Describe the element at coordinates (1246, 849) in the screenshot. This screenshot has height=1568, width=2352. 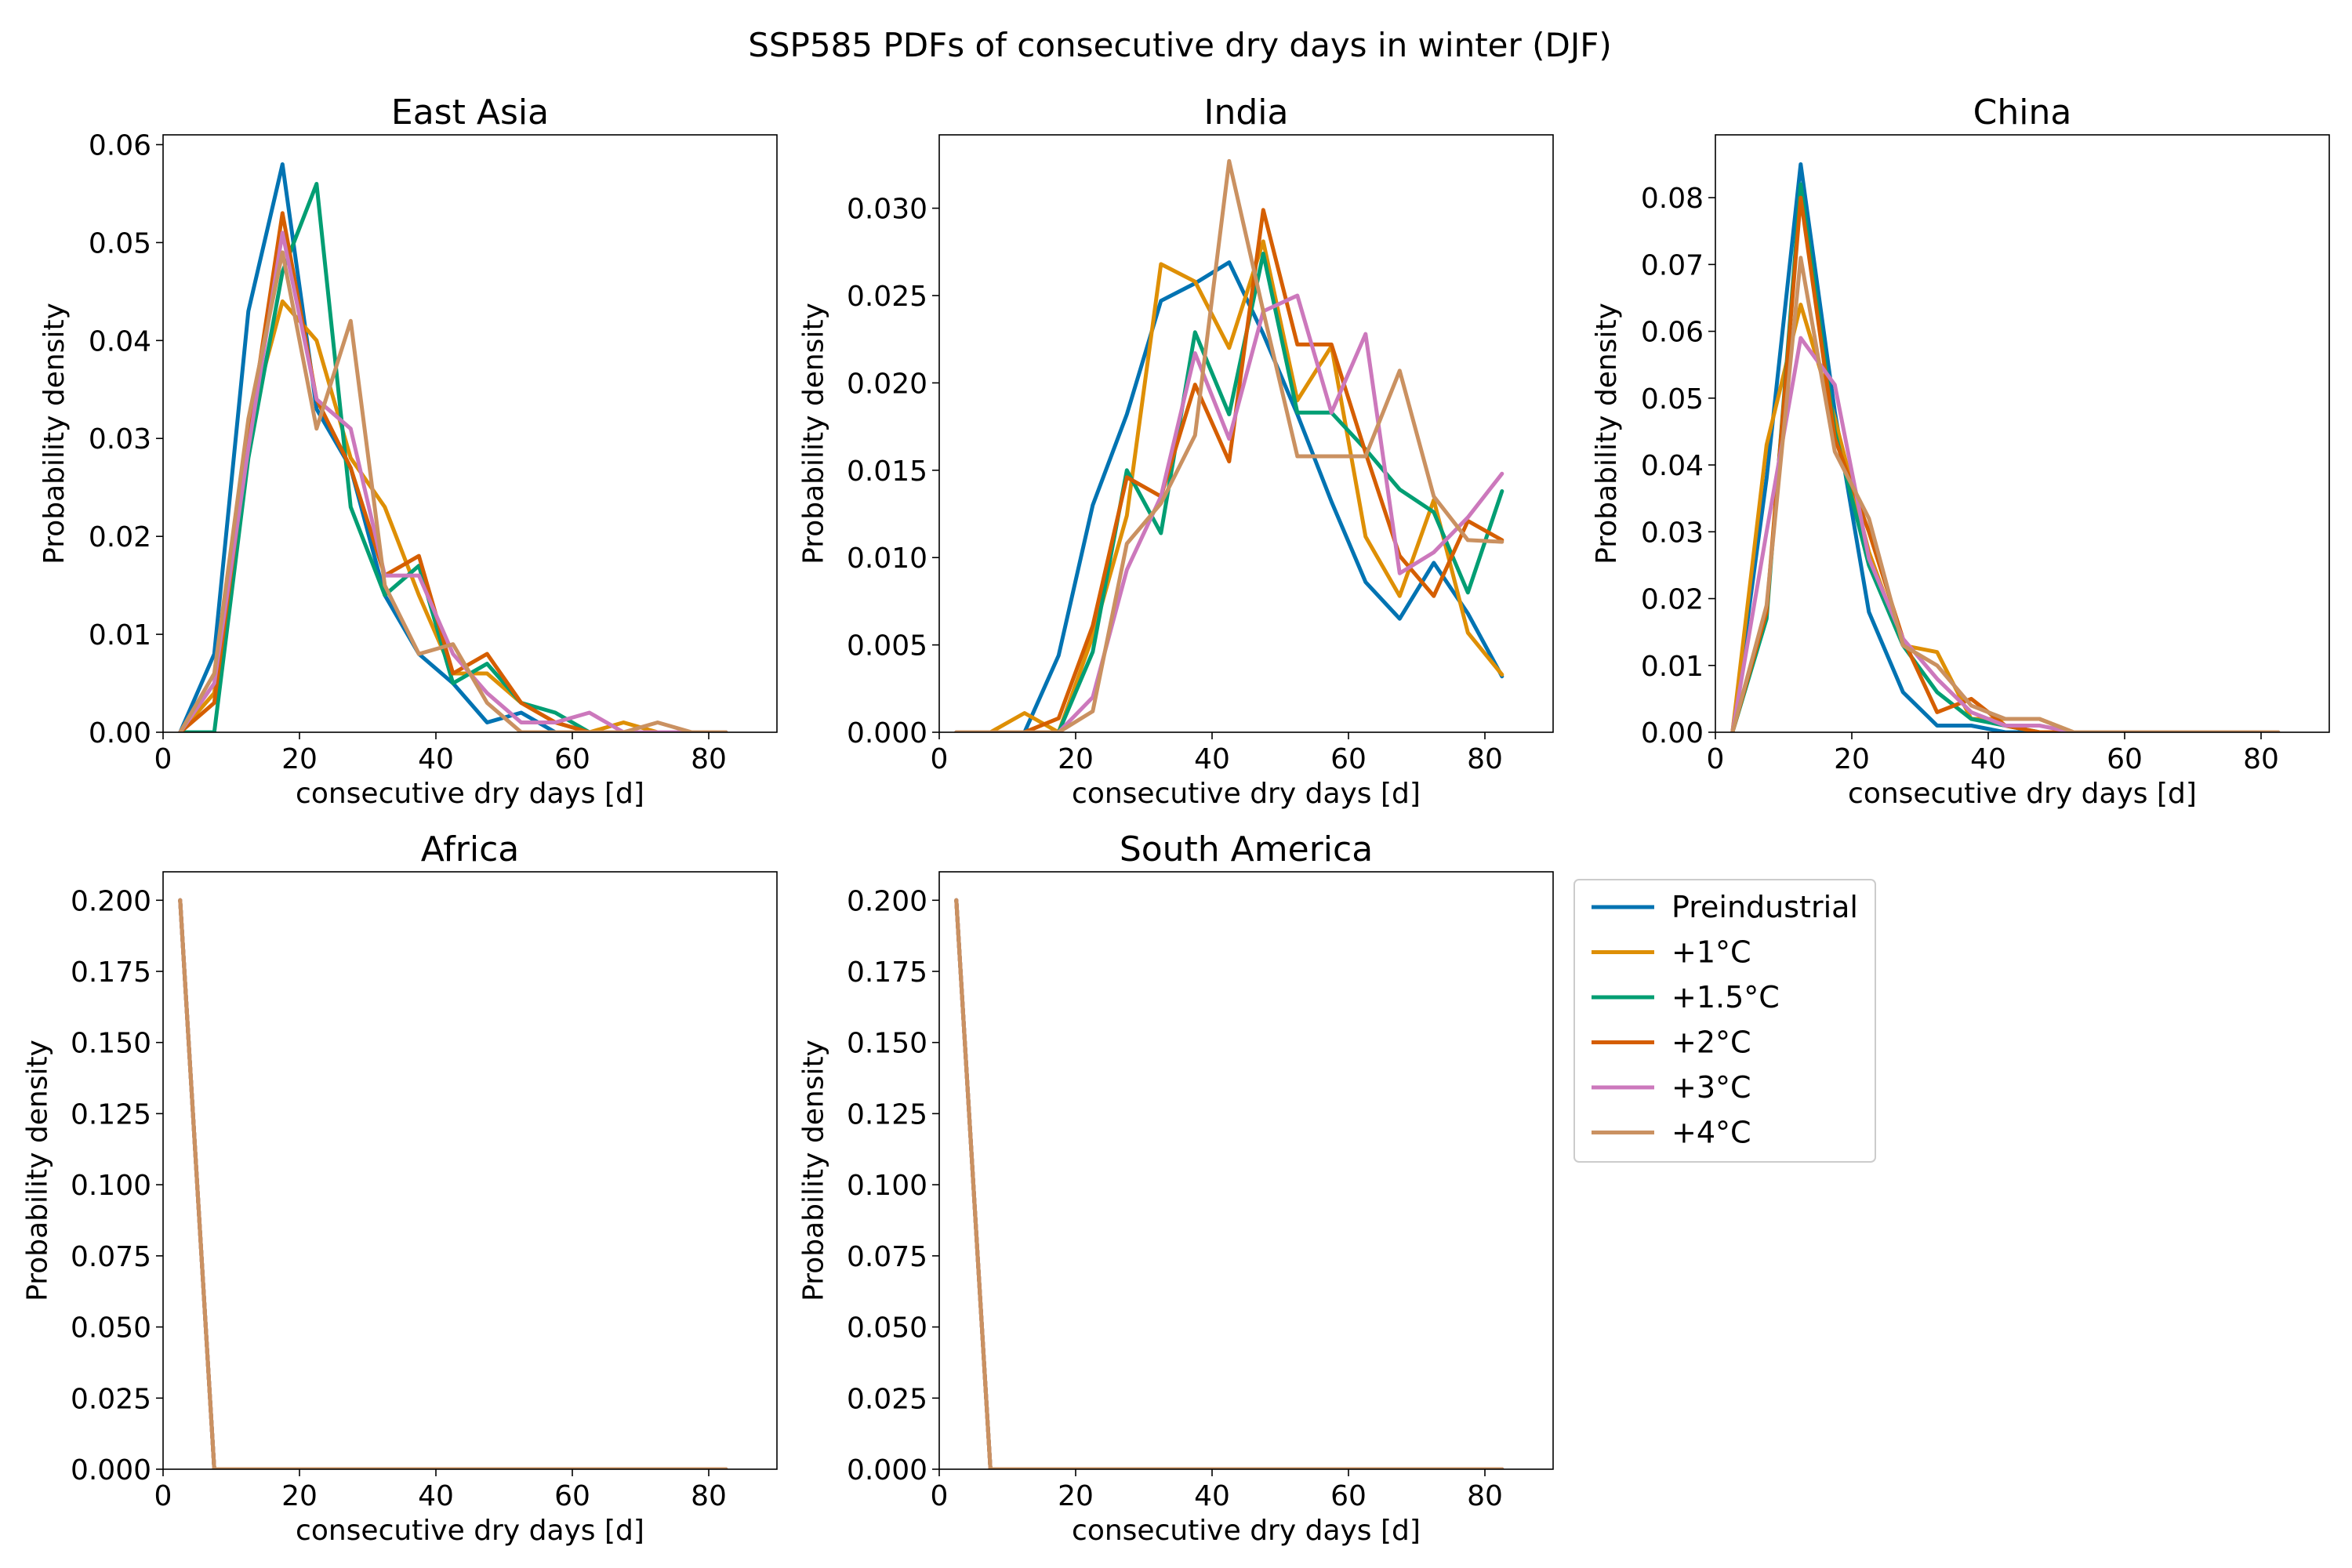
I see `subplot-title: South America` at that location.